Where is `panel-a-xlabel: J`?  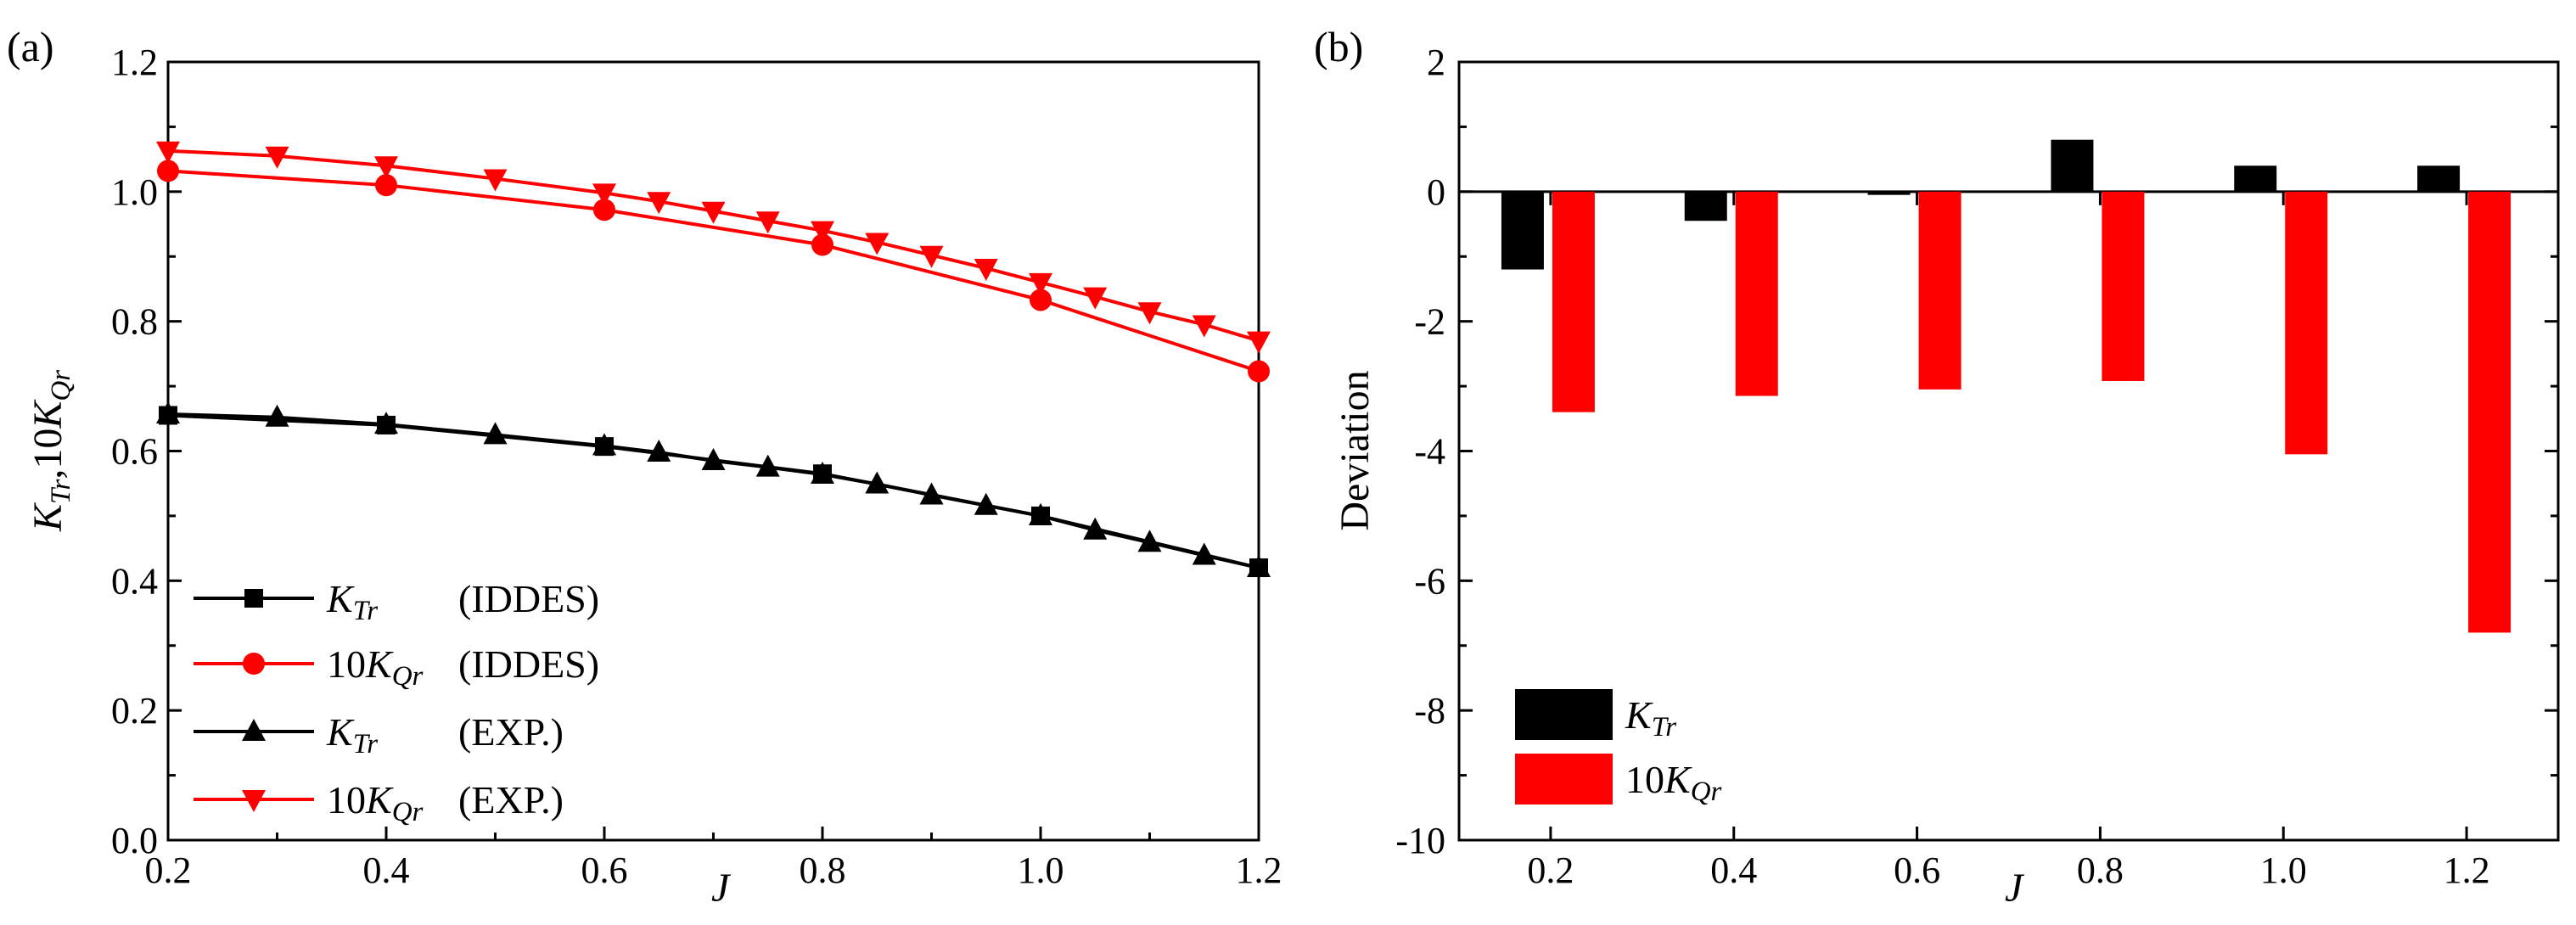
panel-a-xlabel: J is located at coordinates (721, 888).